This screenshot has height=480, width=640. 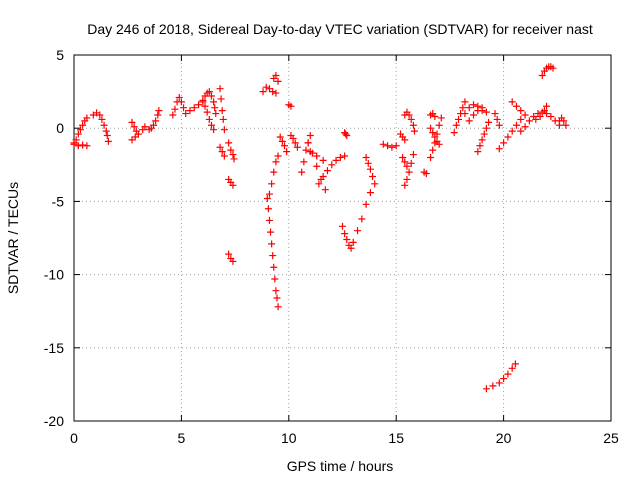 What do you see at coordinates (611, 438) in the screenshot?
I see `x-tick-label: 25` at bounding box center [611, 438].